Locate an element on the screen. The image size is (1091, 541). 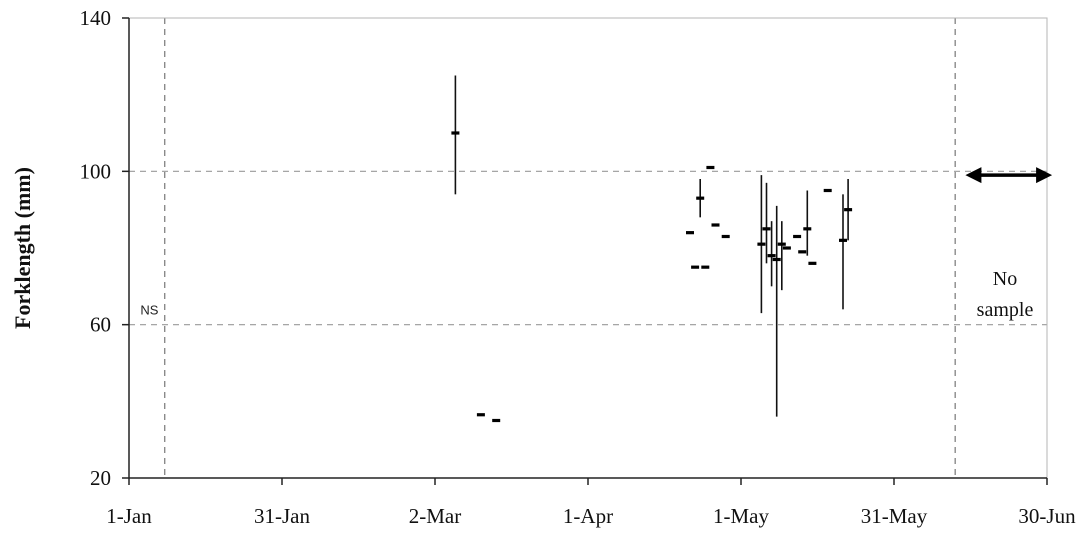
ns-annotation: NS is located at coordinates (149, 309).